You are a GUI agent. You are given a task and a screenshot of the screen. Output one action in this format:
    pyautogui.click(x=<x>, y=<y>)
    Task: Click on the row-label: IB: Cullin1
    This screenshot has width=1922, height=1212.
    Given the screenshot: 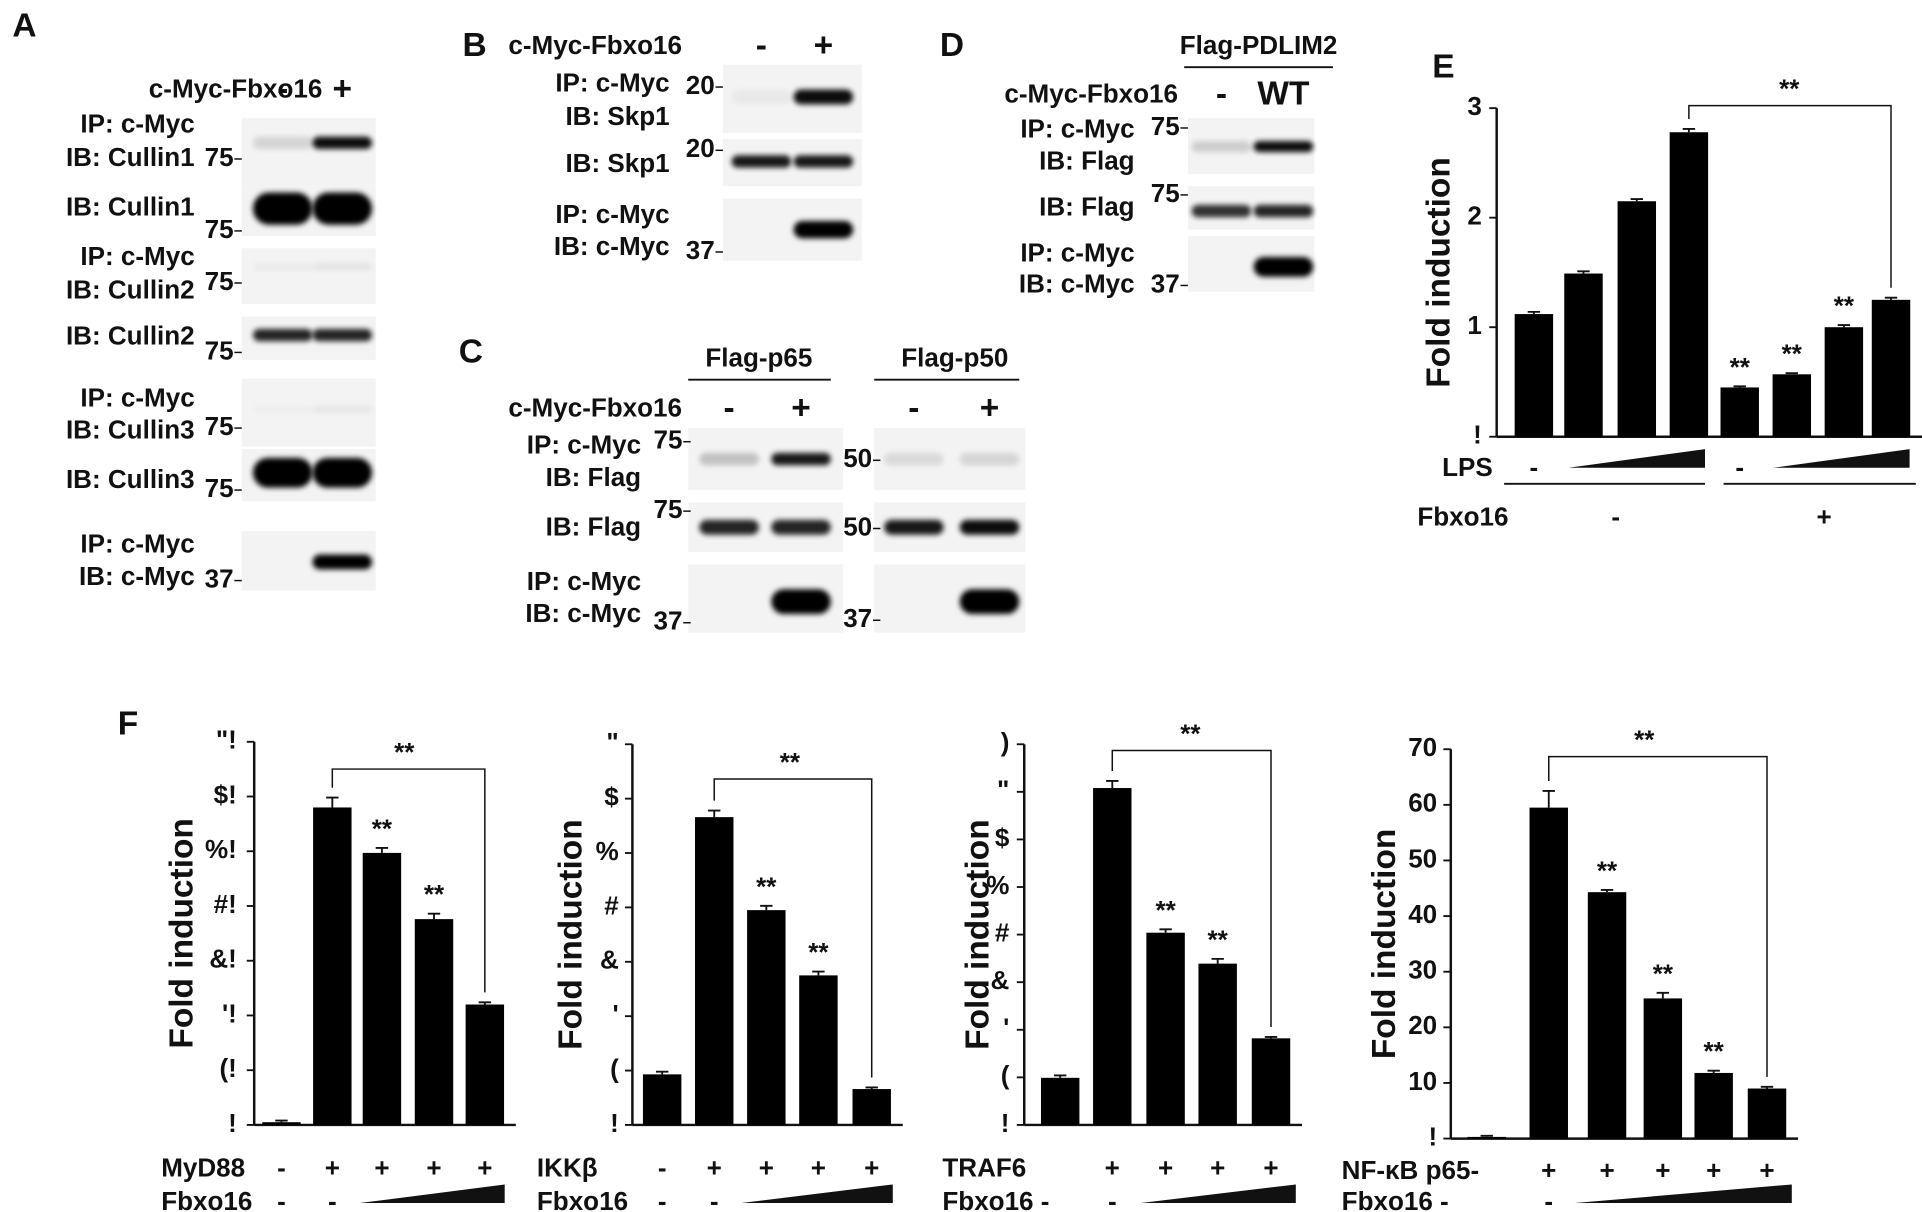 What is the action you would take?
    pyautogui.click(x=130, y=206)
    